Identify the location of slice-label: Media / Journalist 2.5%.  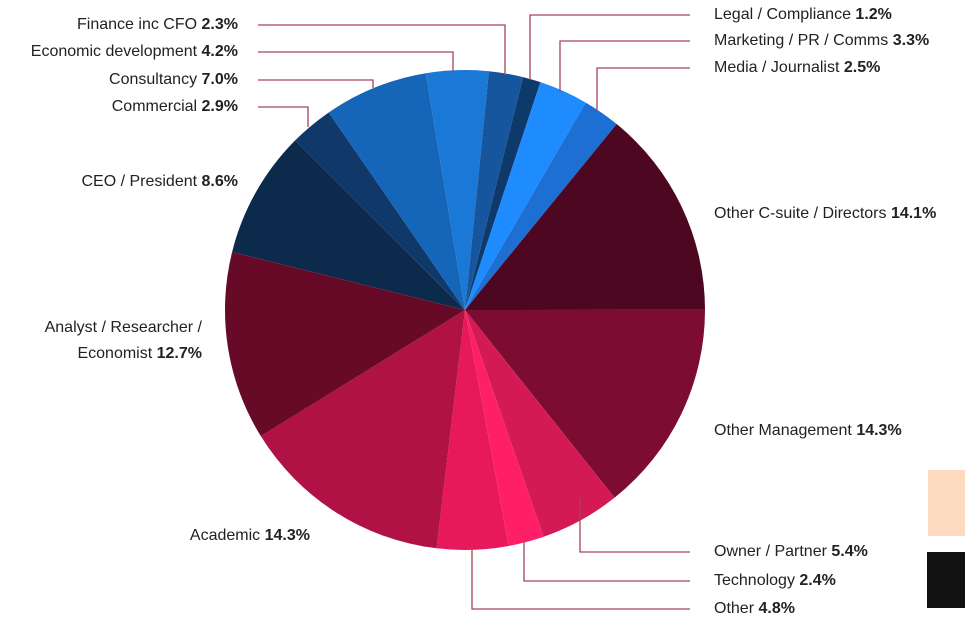
(797, 68).